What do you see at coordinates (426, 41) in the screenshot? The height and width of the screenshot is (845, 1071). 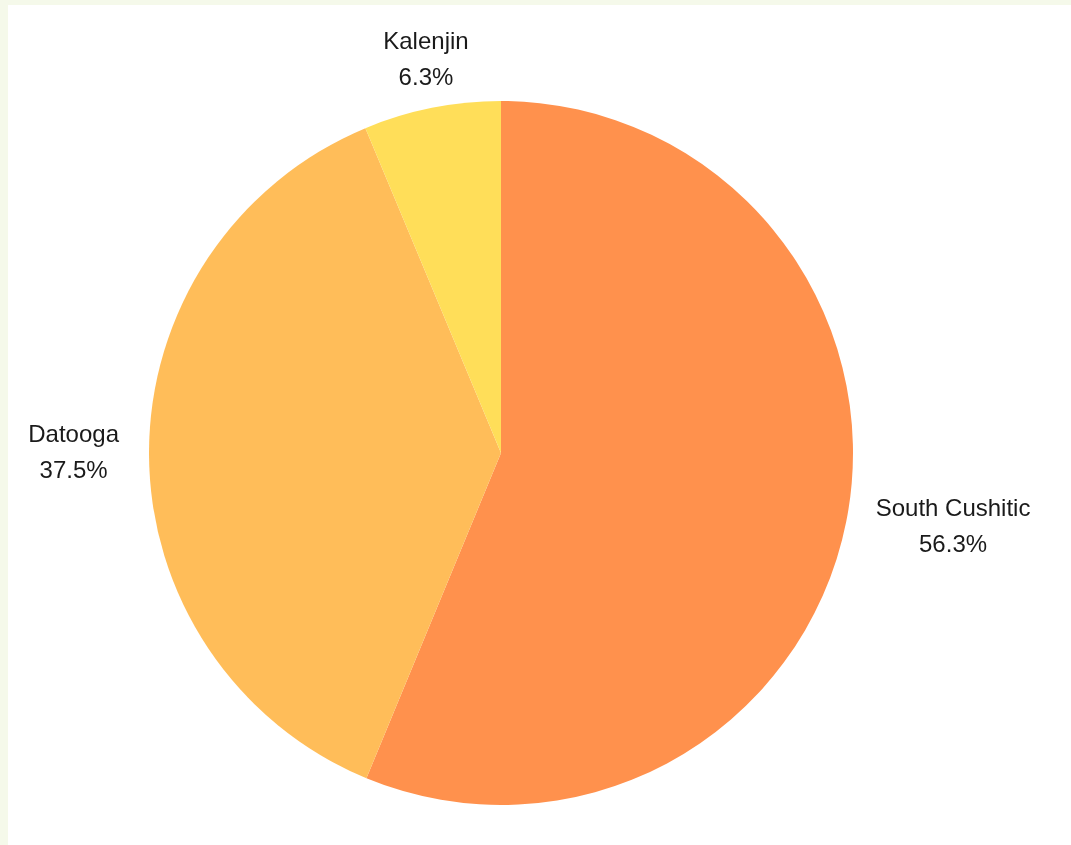 I see `slice-label: Kalenjin` at bounding box center [426, 41].